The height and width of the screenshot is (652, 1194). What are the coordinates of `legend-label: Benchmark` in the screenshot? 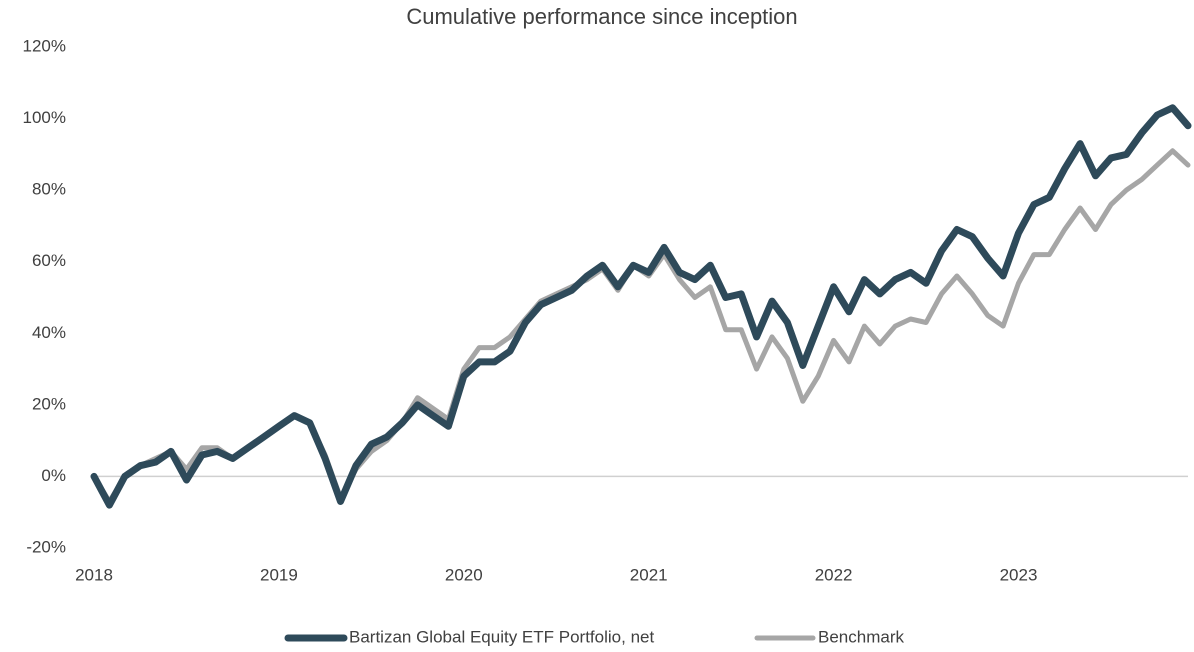 It's located at (861, 636).